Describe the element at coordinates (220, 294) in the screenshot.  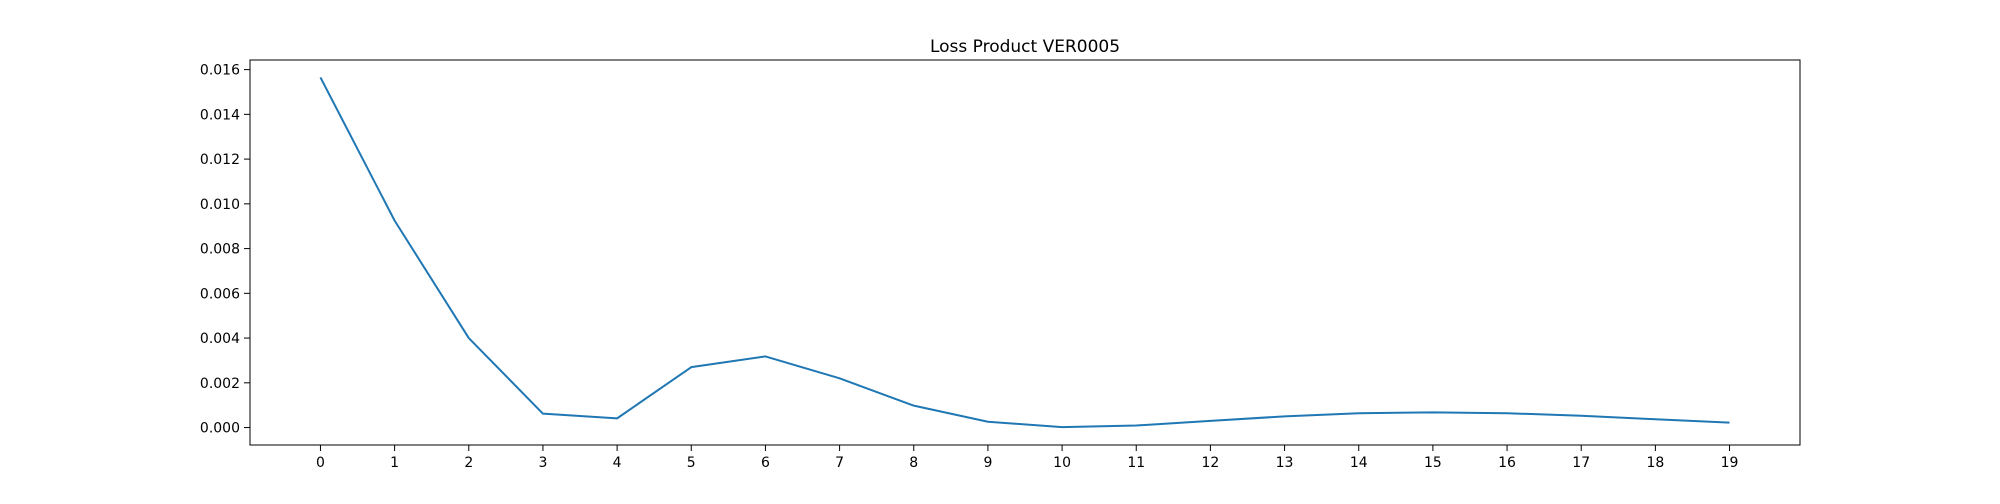
I see `y-tick-label: 0.006` at that location.